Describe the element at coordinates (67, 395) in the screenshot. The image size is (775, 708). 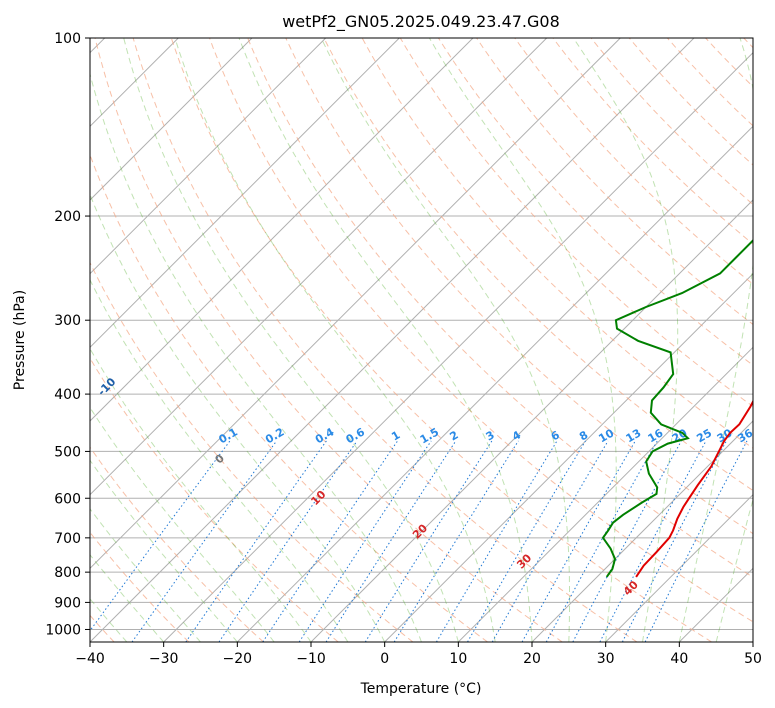
I see `y-tick-label: 400` at that location.